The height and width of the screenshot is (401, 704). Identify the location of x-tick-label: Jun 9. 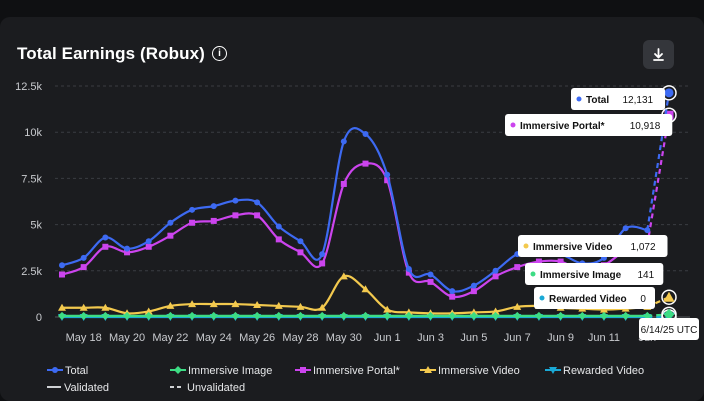
(560, 338).